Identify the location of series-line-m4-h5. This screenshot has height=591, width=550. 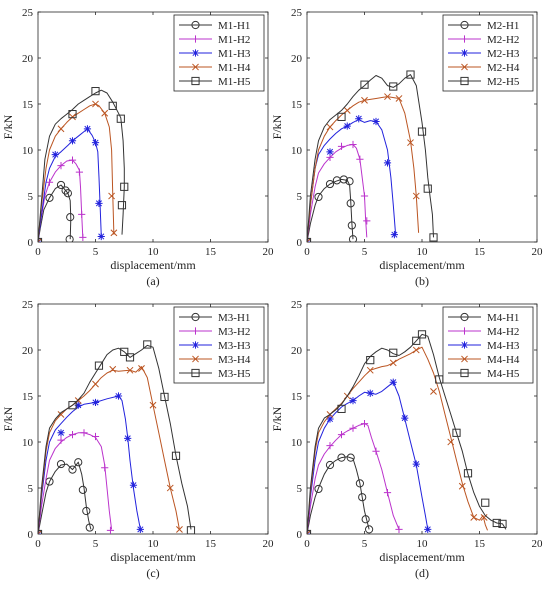
(407, 433).